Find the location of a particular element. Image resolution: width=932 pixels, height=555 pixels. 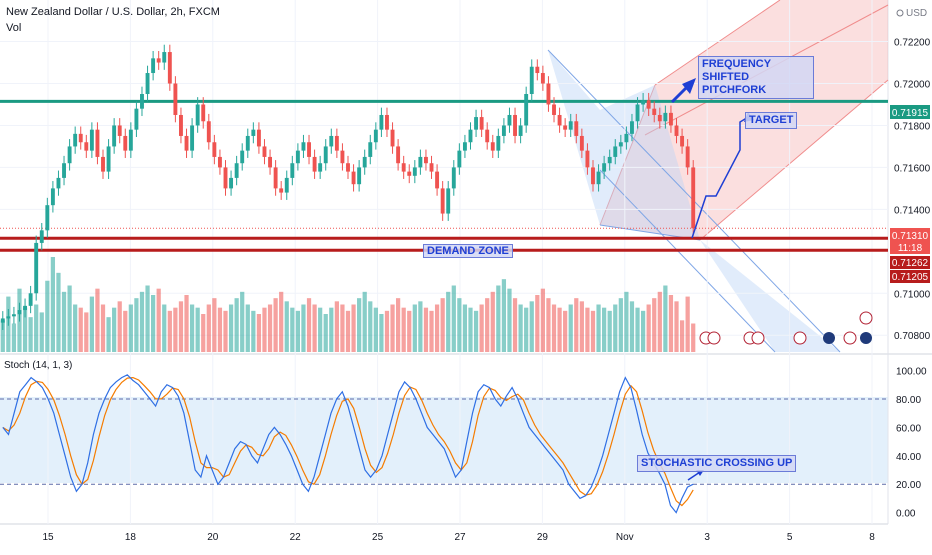

time-tick-label: 5 is located at coordinates (790, 537).